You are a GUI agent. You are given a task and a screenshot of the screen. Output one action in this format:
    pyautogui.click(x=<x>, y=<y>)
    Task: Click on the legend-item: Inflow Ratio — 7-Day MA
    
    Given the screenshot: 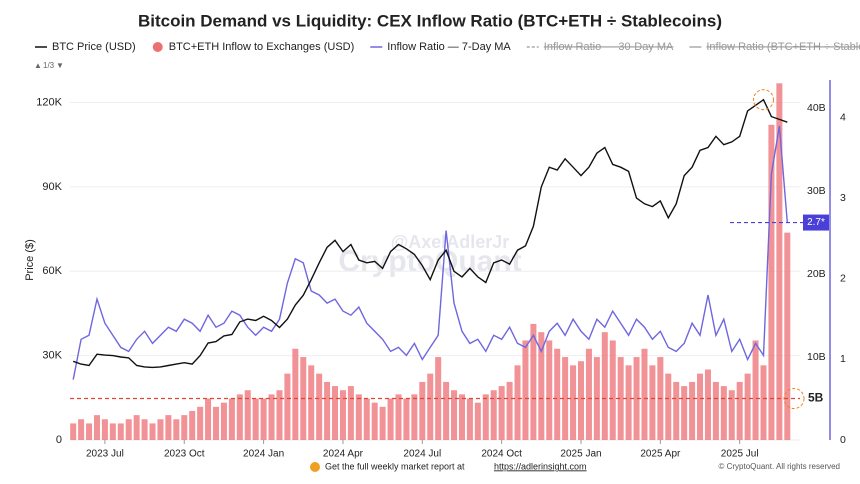 What is the action you would take?
    pyautogui.click(x=440, y=47)
    